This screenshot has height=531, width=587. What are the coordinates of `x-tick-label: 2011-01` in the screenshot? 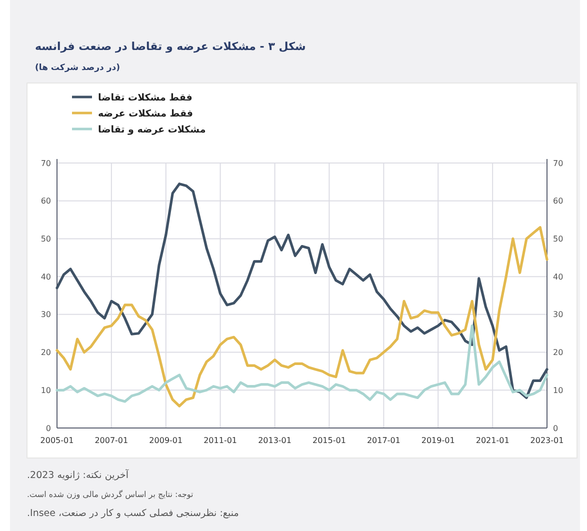 It's located at (221, 440).